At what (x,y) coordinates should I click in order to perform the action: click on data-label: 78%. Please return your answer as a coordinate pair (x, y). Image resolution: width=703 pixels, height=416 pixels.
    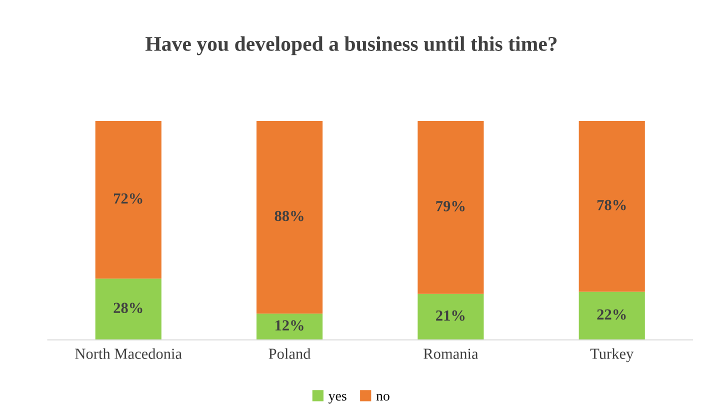
    Looking at the image, I should click on (611, 205).